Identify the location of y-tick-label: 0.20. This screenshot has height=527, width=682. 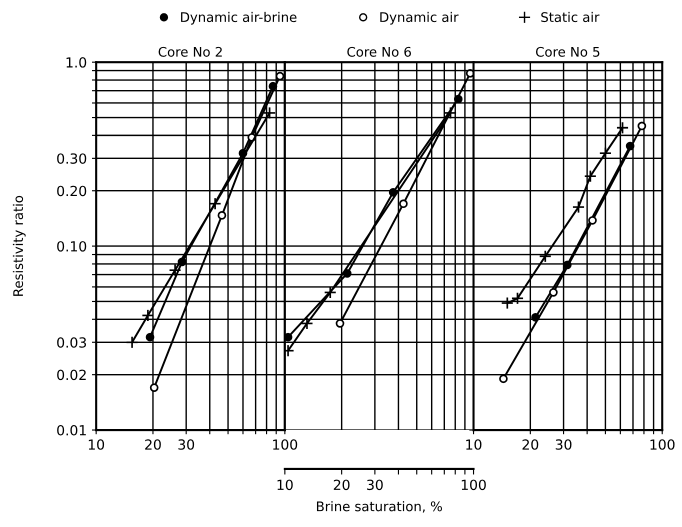
(71, 191).